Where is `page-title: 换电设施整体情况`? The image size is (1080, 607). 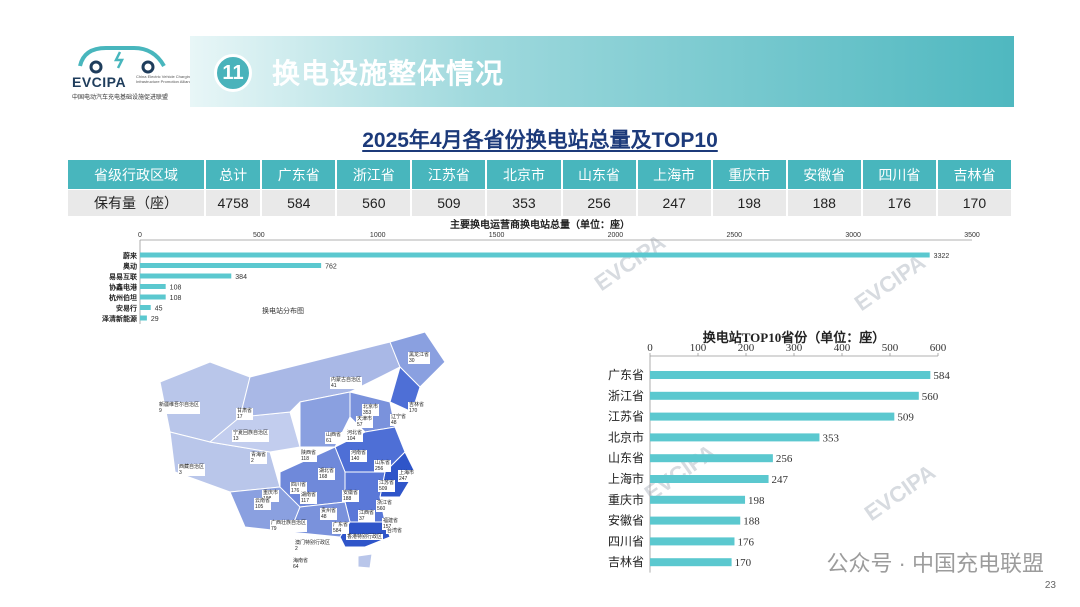
page-title: 换电设施整体情况 is located at coordinates (388, 73).